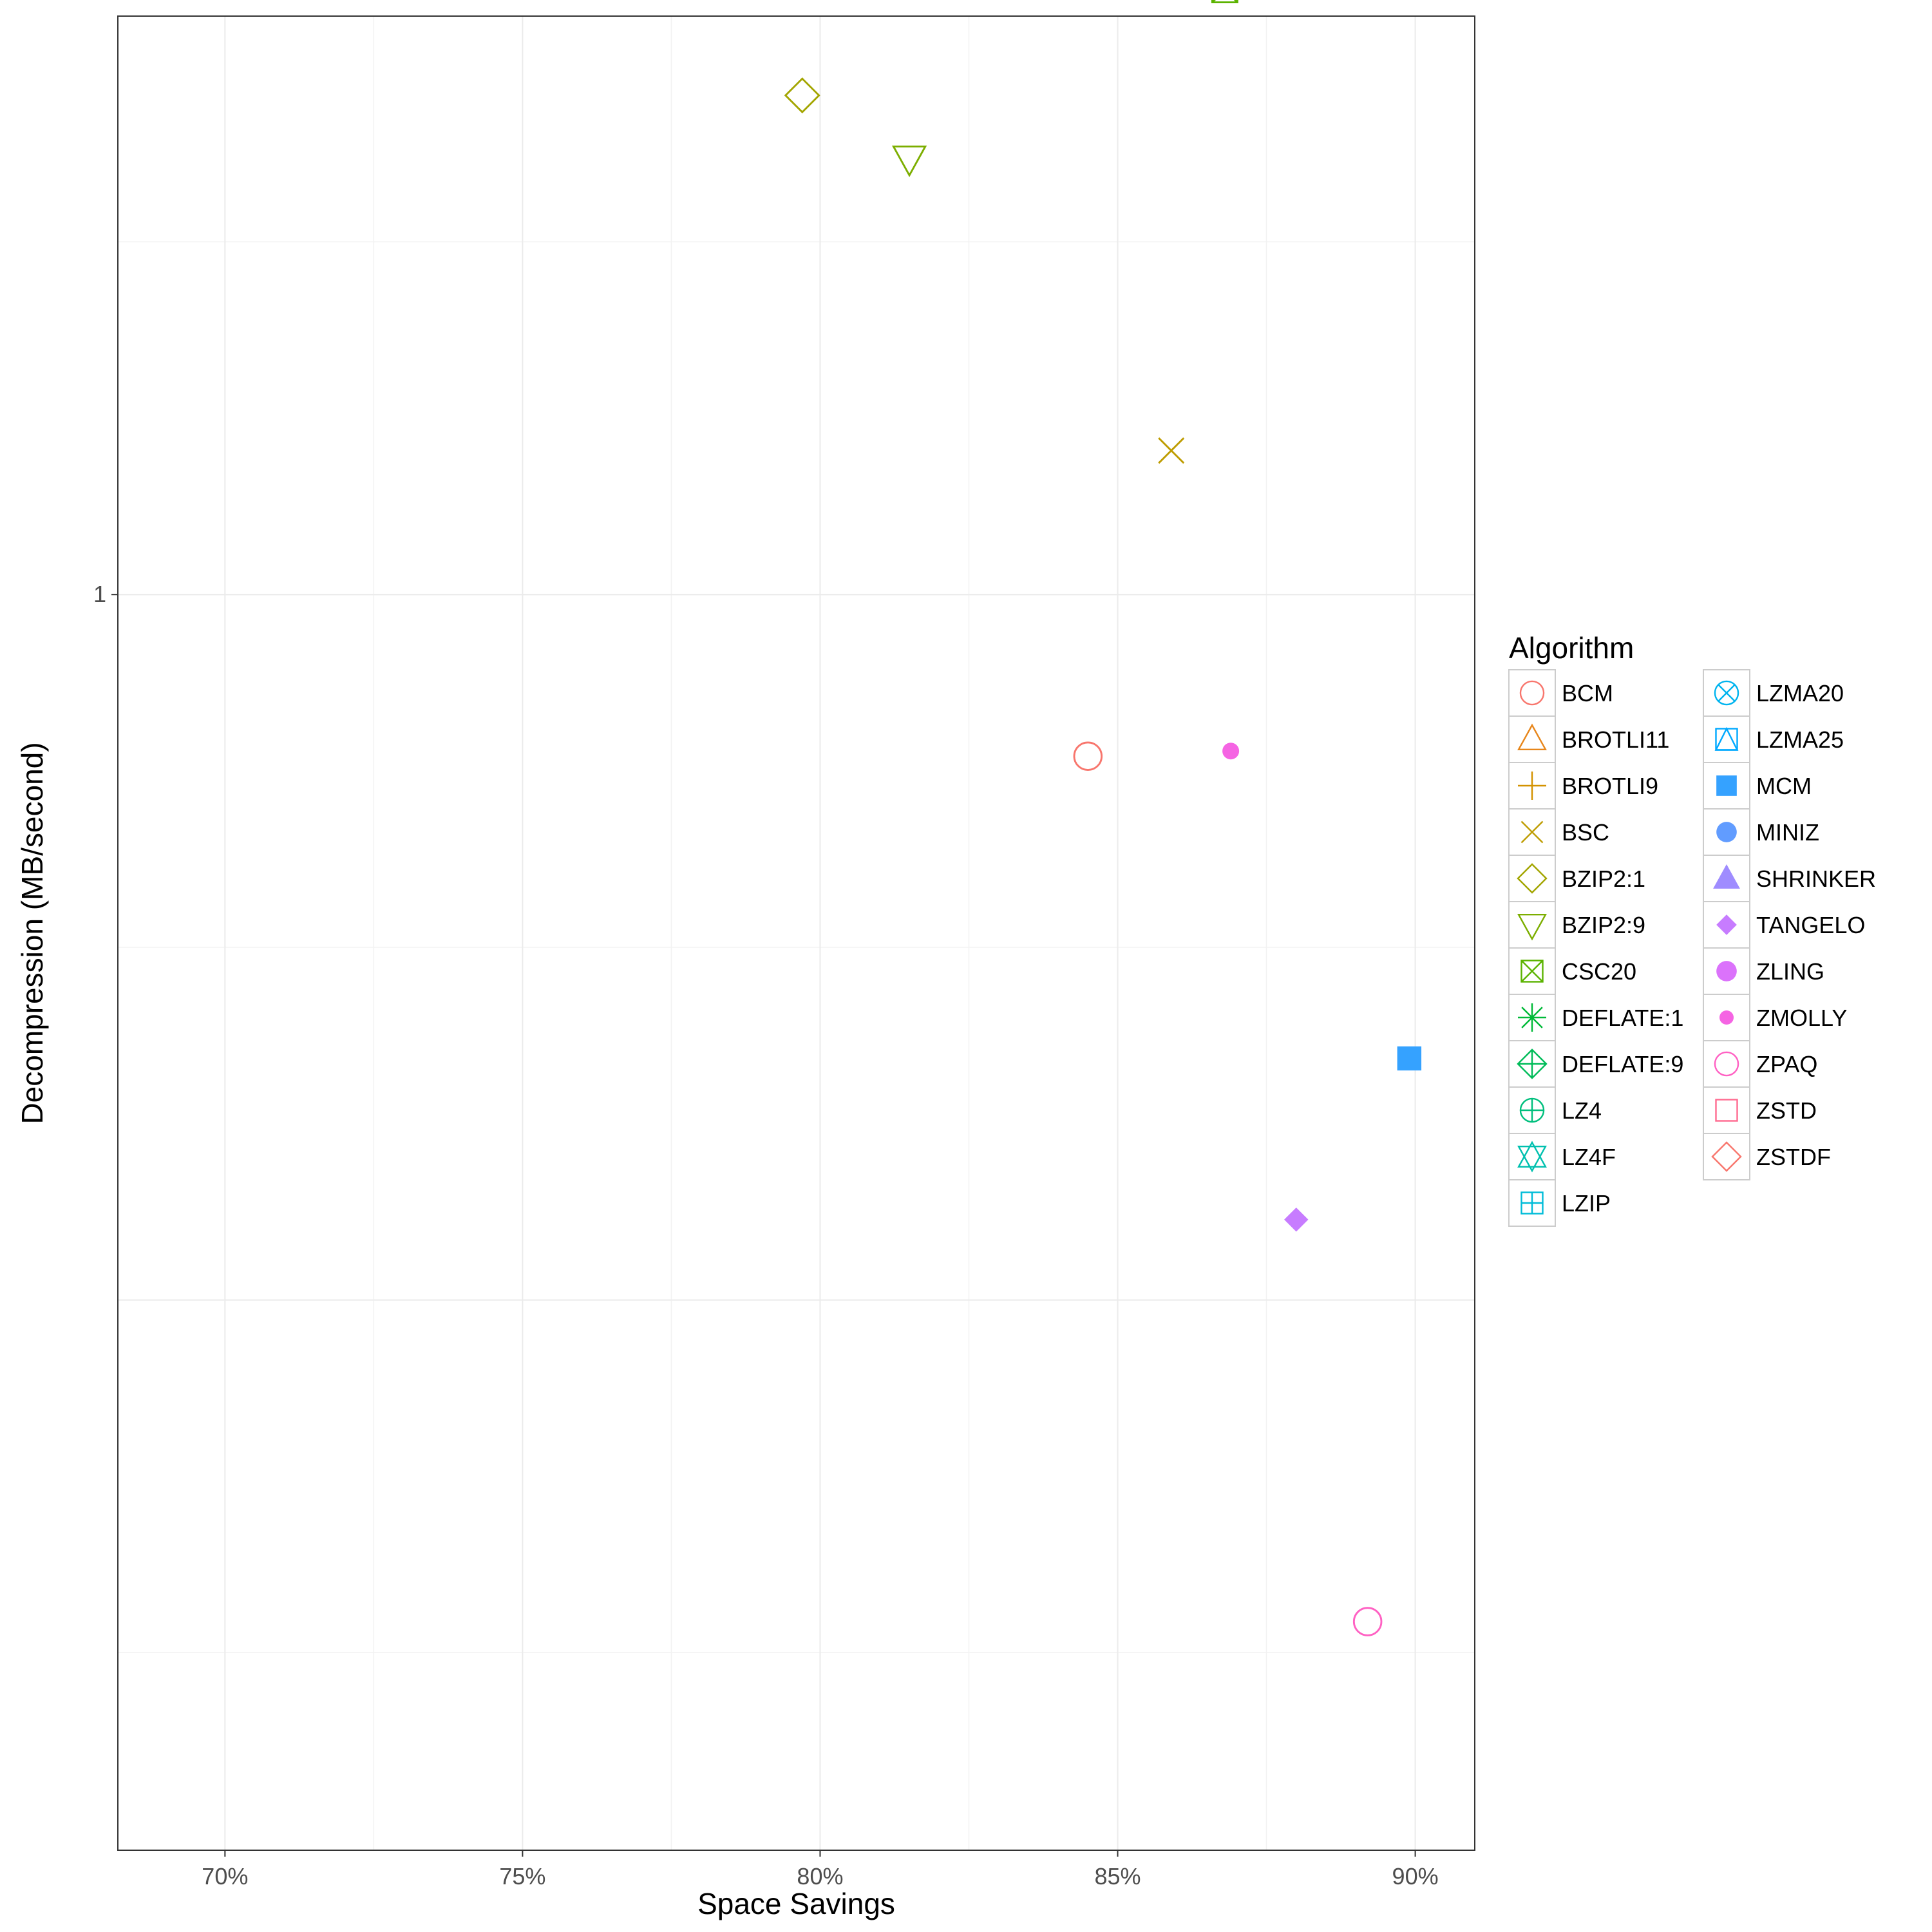  I want to click on legend-title: Algorithm, so click(1572, 648).